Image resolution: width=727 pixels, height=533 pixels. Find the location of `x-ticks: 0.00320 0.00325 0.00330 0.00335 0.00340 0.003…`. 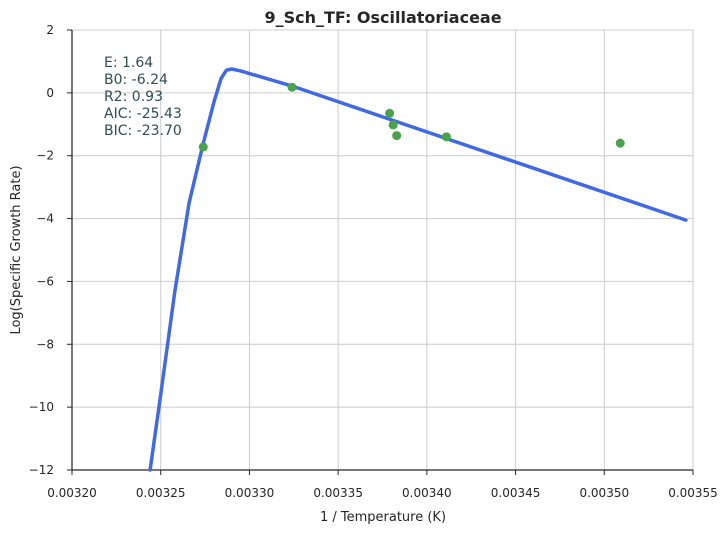

x-ticks: 0.00320 0.00325 0.00330 0.00335 0.00340 0.003… is located at coordinates (382, 485).